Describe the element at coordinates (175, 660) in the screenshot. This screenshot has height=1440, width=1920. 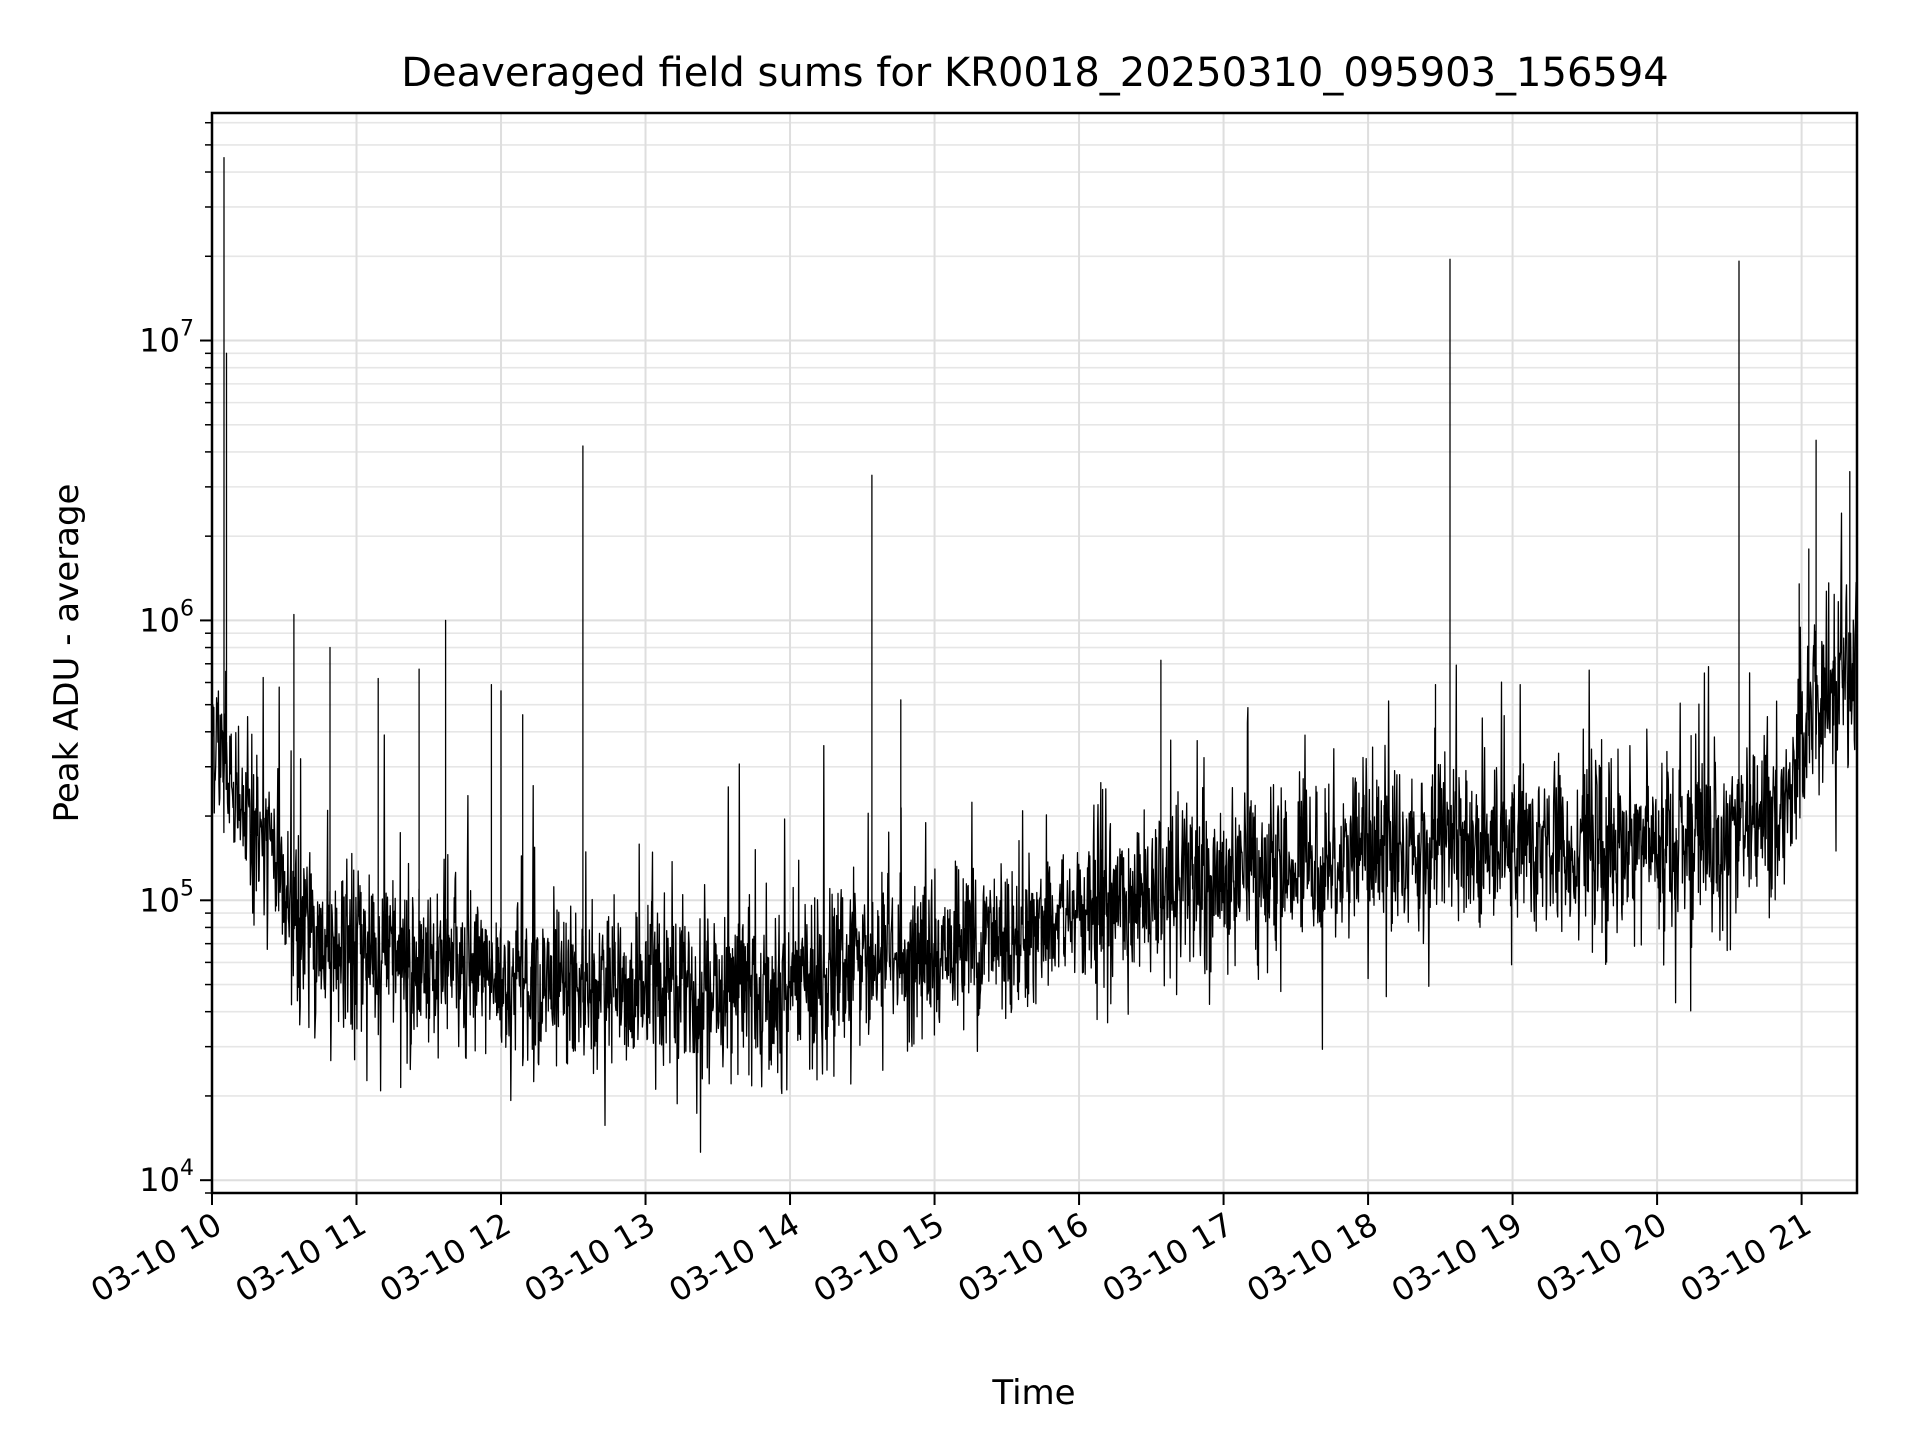
I see `y-axis: 10⁴ 10⁵ 10⁶ 10⁷` at that location.